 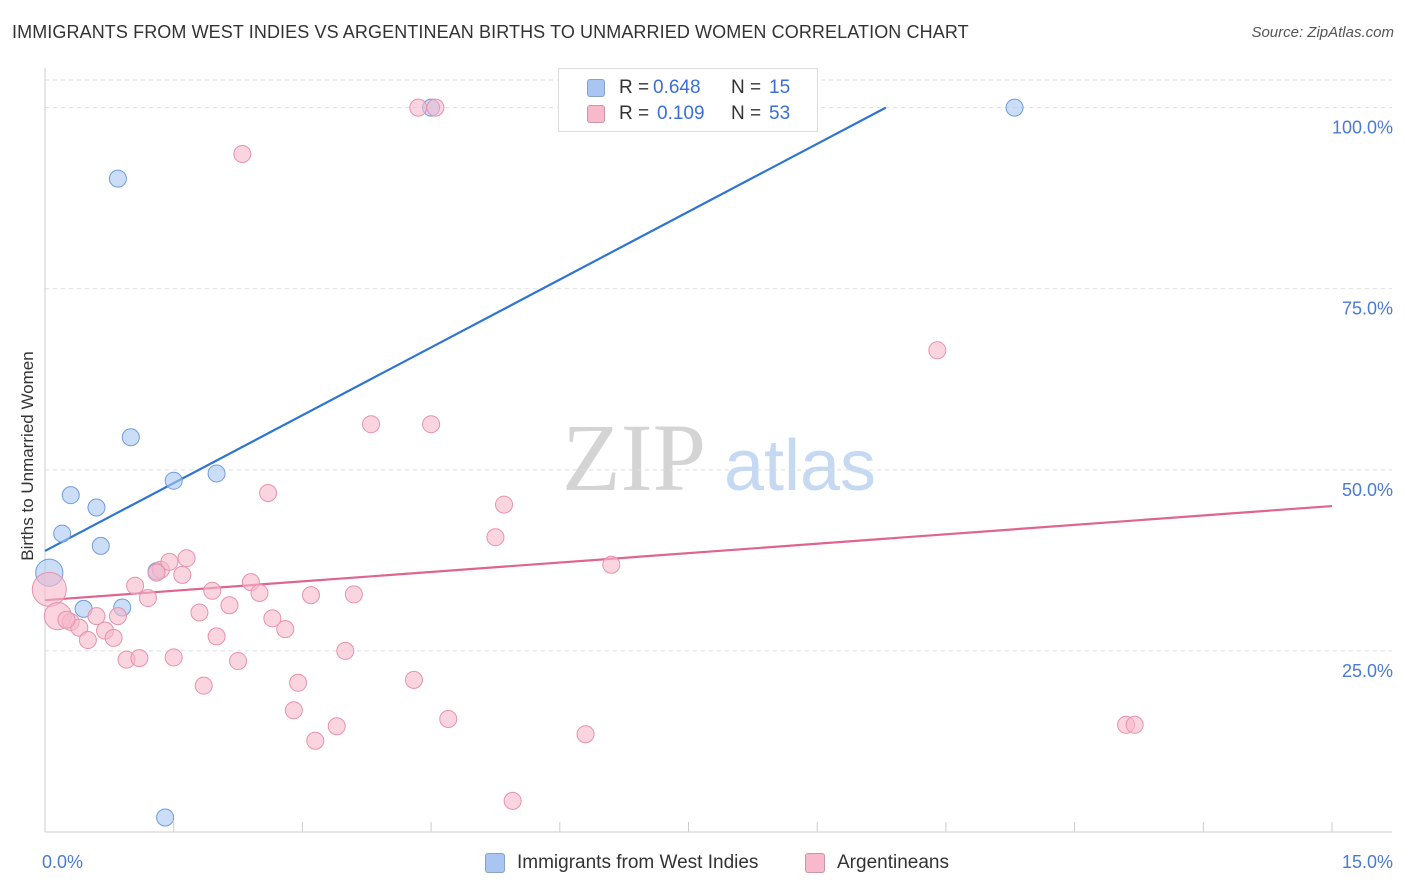 I want to click on legend-swatch-west-indies, so click(x=596, y=88).